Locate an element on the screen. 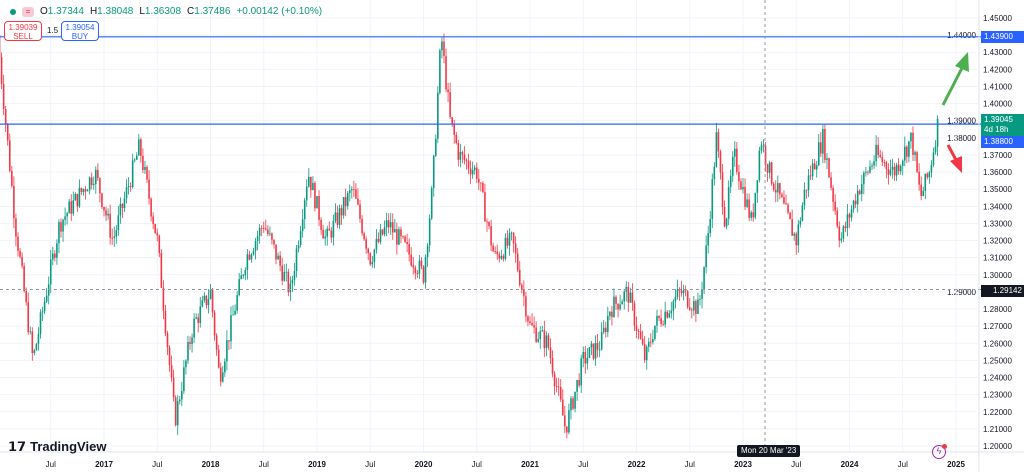 This screenshot has width=1024, height=472. lightning-icon: ϟ is located at coordinates (939, 451).